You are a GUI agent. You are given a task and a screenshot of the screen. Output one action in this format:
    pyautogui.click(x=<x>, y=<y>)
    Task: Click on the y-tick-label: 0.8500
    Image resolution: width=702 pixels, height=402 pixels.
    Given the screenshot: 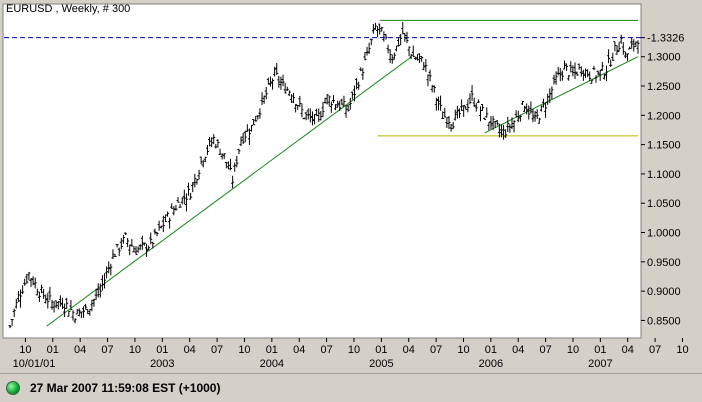 What is the action you would take?
    pyautogui.click(x=664, y=321)
    